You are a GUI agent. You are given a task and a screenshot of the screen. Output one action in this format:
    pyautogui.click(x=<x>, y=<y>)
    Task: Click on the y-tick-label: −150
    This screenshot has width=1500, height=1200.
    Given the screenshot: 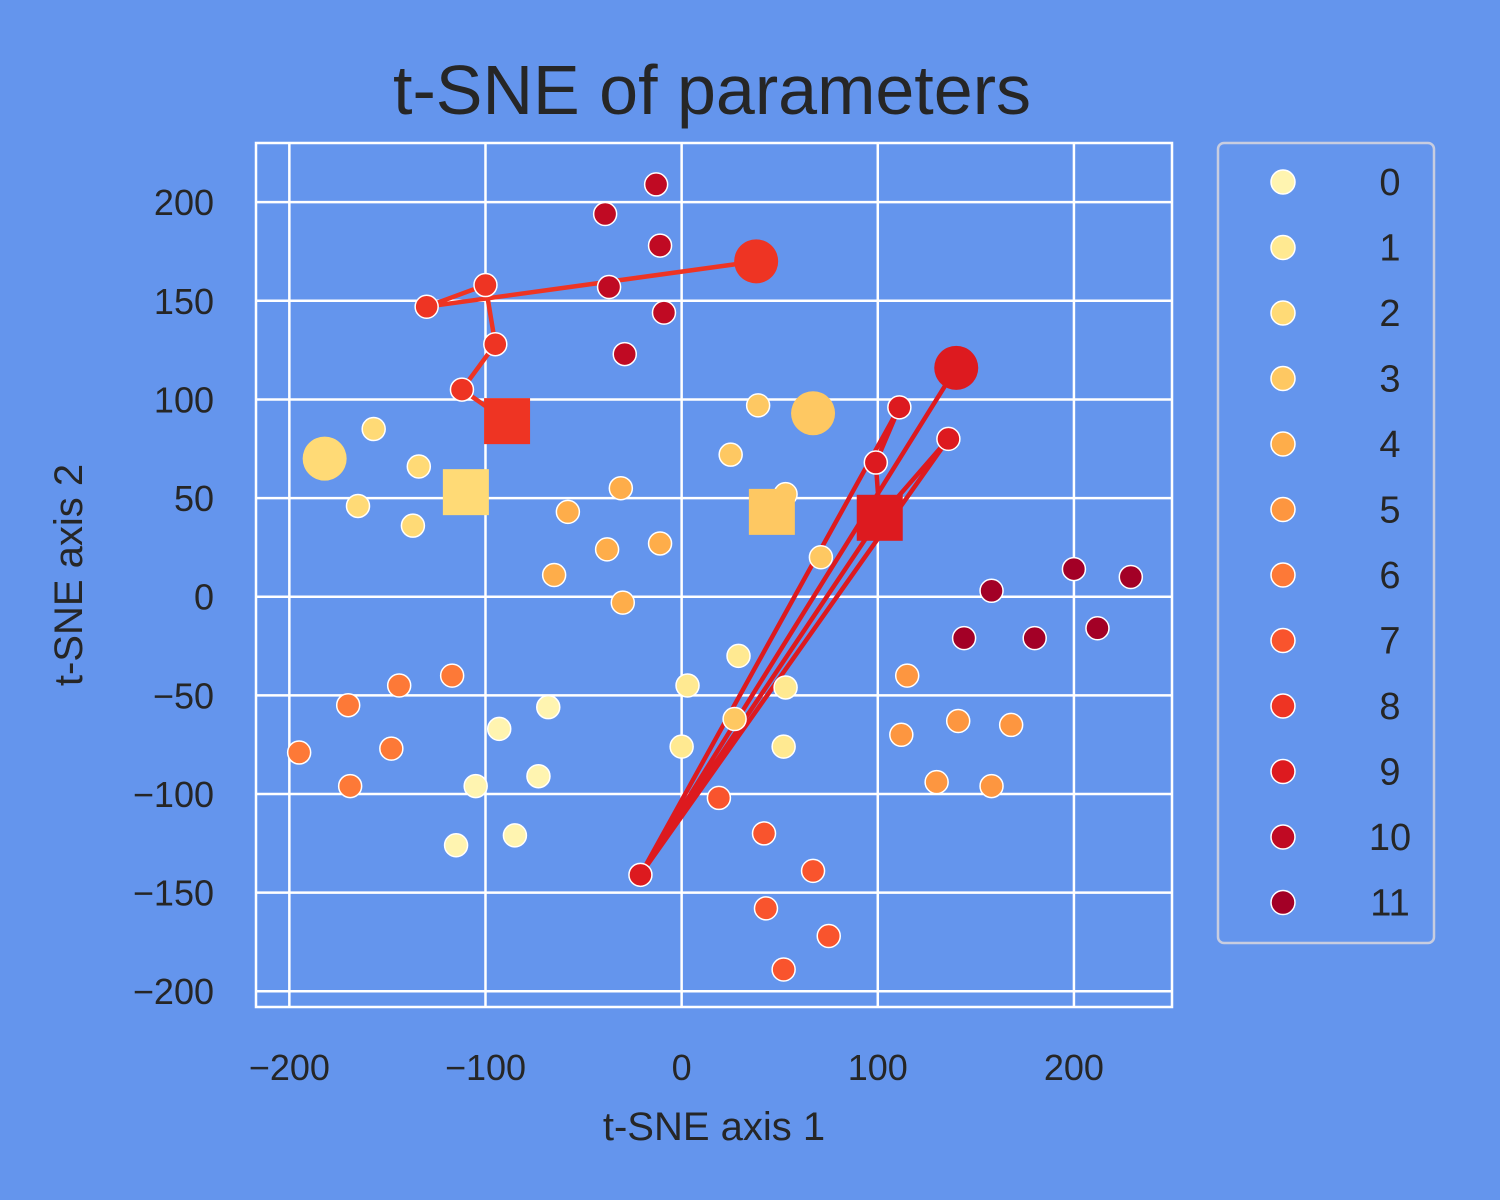 What is the action you would take?
    pyautogui.click(x=173, y=893)
    